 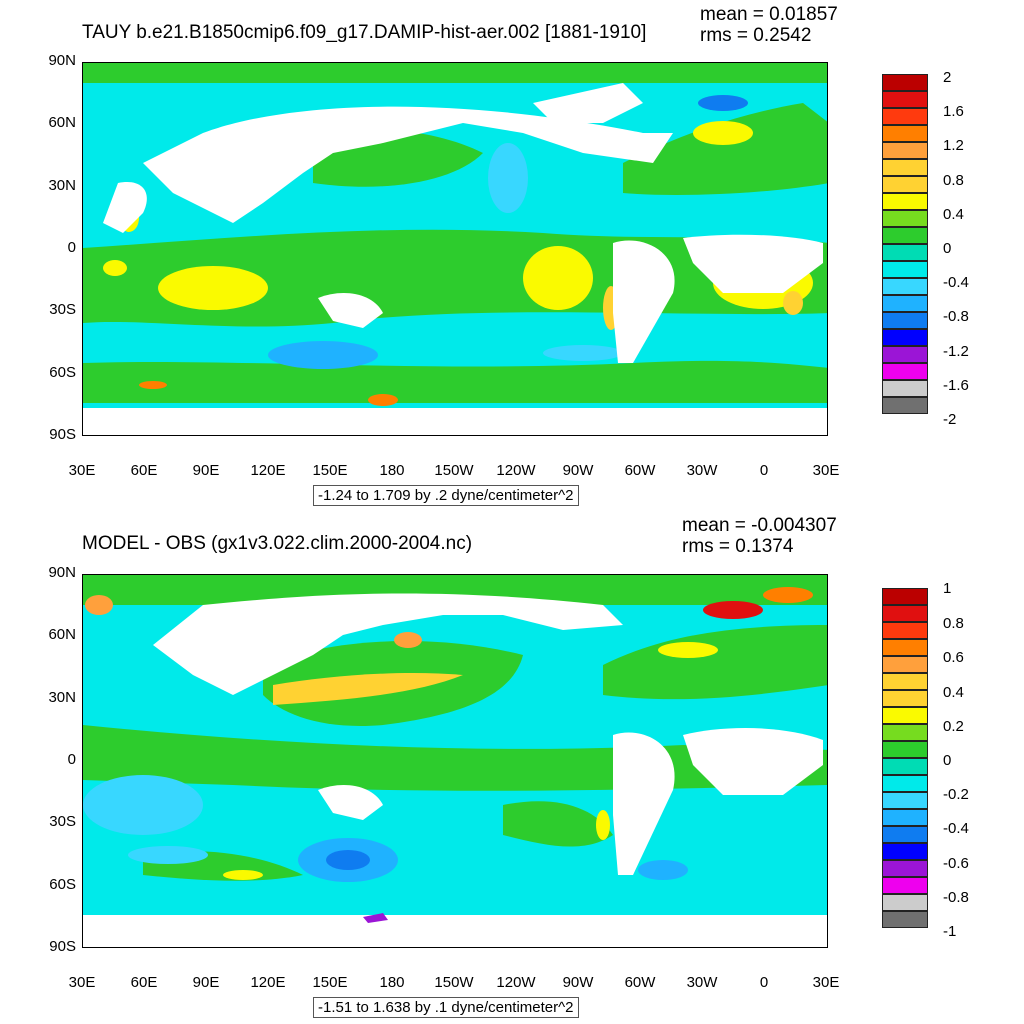 What do you see at coordinates (62, 884) in the screenshot?
I see `lat-label: 60S` at bounding box center [62, 884].